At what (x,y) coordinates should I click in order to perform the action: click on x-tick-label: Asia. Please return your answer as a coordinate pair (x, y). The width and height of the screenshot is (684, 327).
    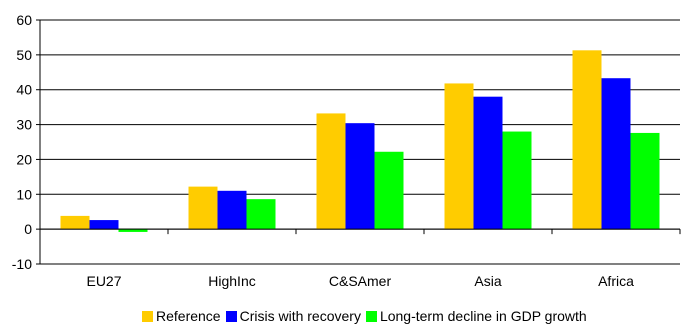
    Looking at the image, I should click on (487, 281).